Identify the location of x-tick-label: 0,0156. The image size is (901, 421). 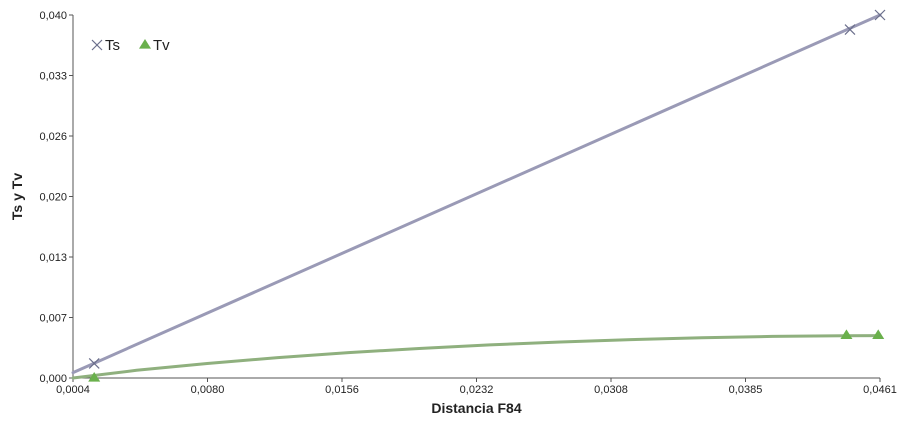
(342, 390).